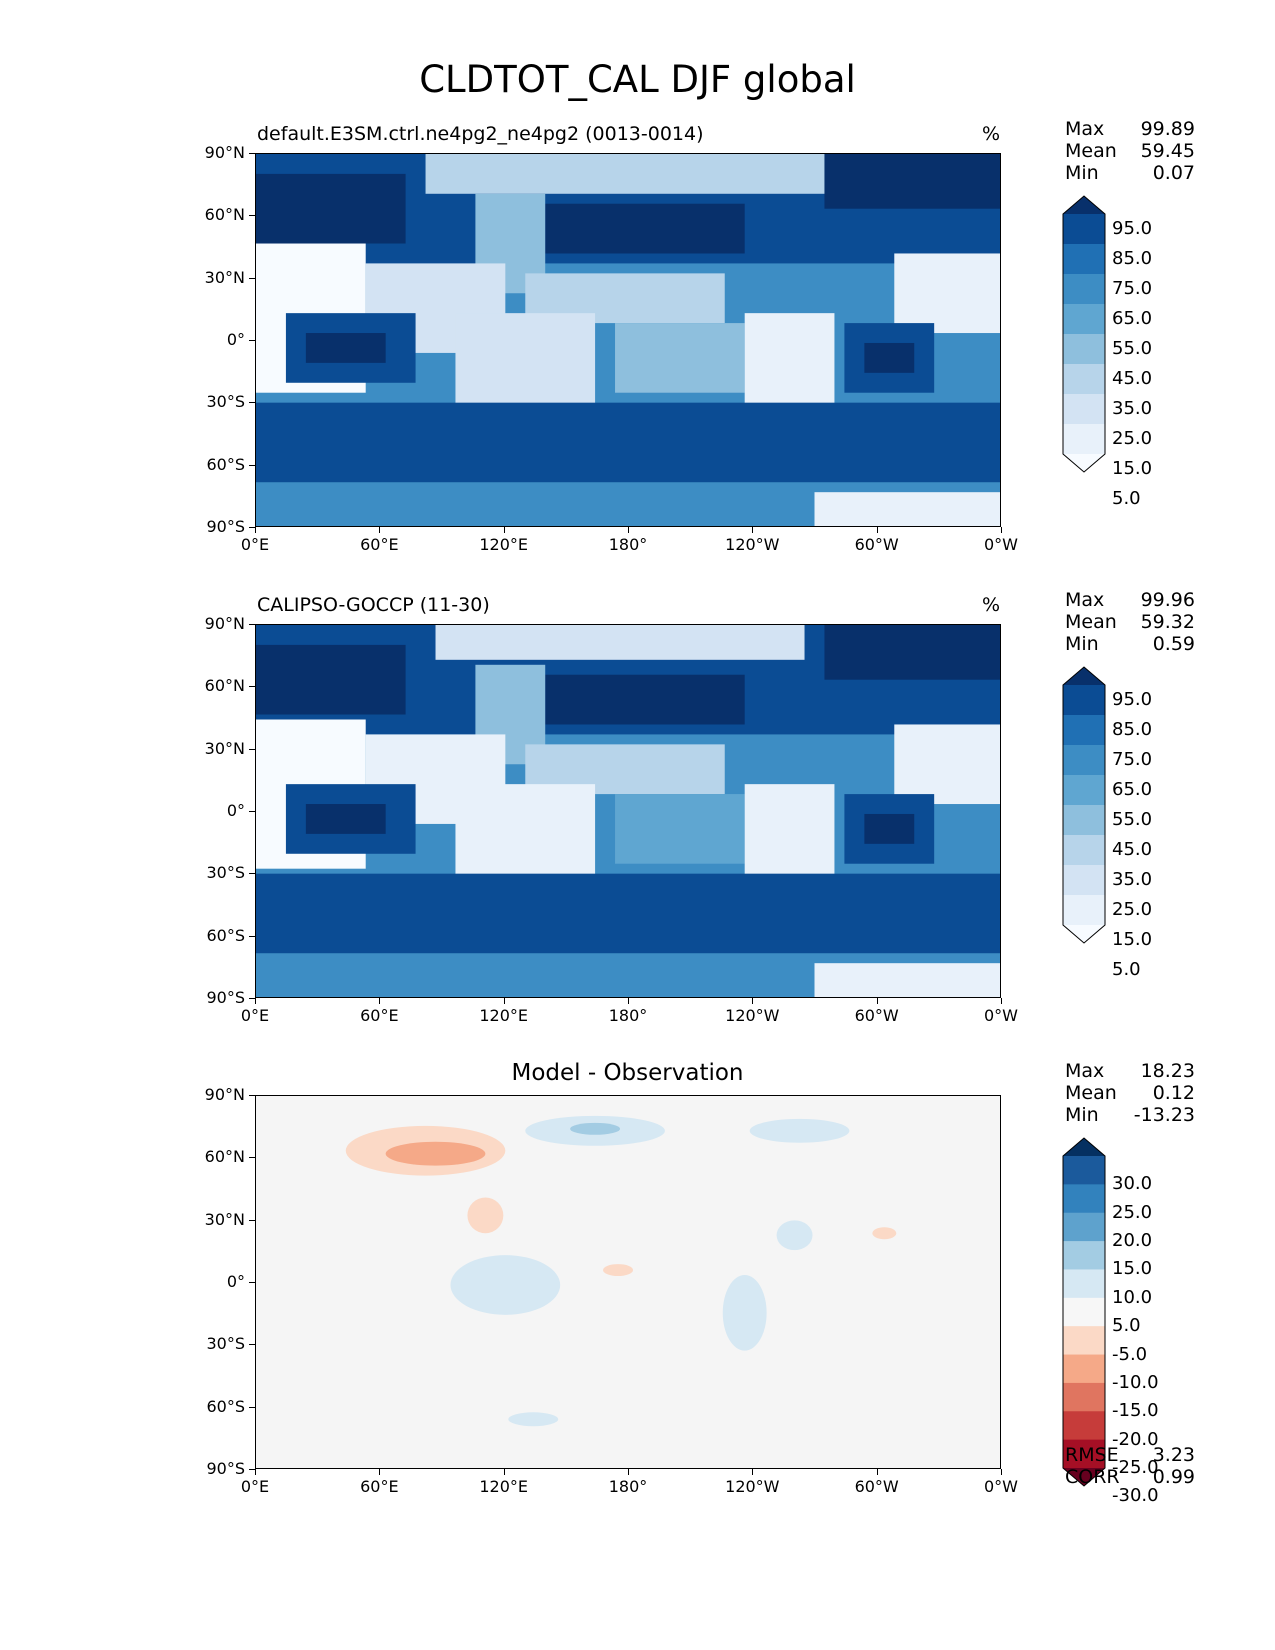 Image resolution: width=1275 pixels, height=1650 pixels. I want to click on stat-value: 0.07, so click(1173, 173).